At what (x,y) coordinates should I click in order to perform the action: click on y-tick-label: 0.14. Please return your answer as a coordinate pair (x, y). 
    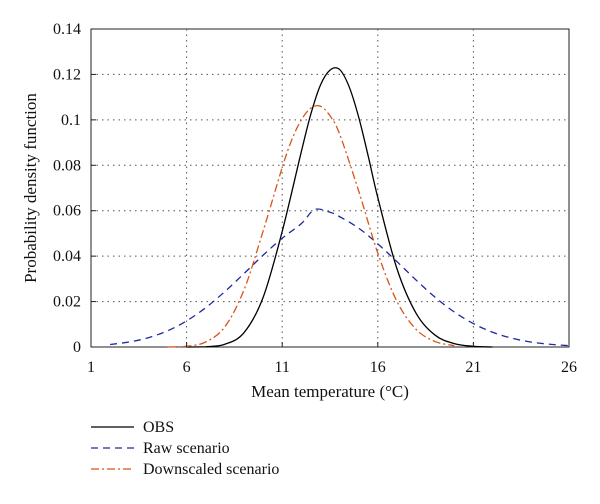
    Looking at the image, I should click on (67, 29).